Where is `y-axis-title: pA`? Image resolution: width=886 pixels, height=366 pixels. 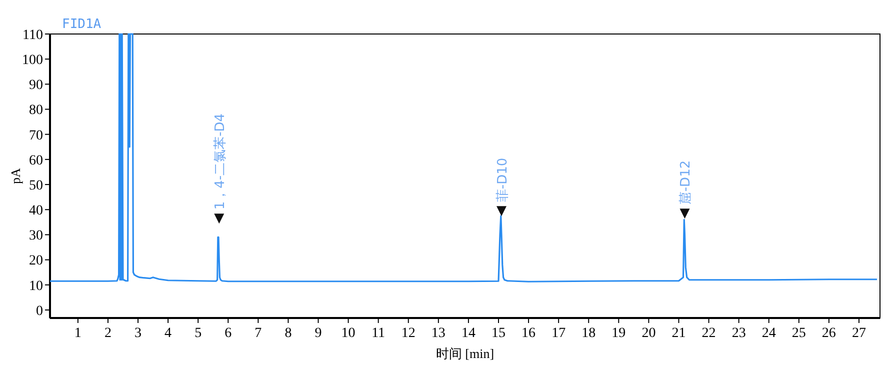 y-axis-title: pA is located at coordinates (15, 175).